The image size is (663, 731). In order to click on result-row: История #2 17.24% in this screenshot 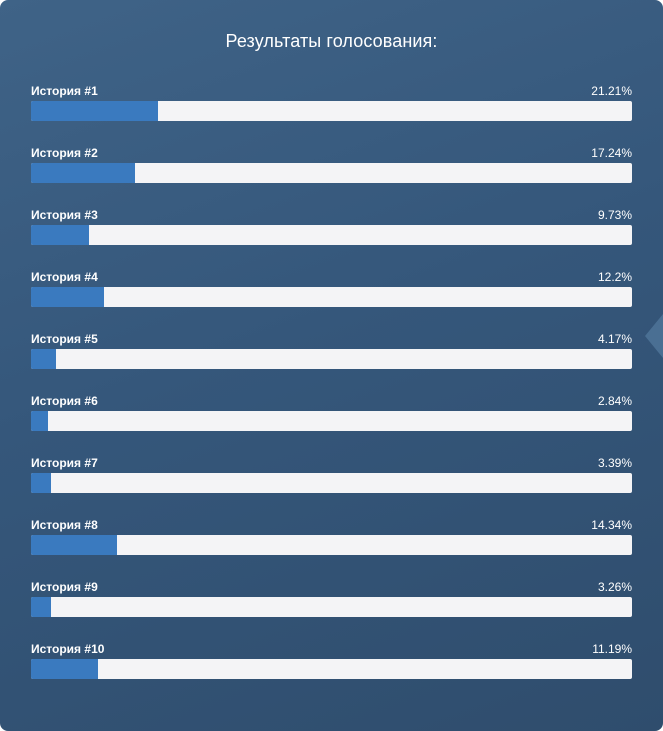, I will do `click(331, 175)`.